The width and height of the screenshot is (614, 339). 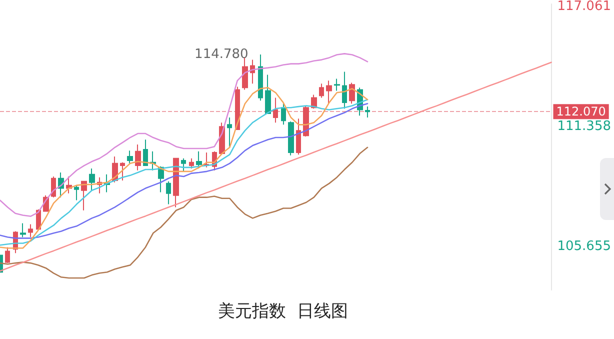 What do you see at coordinates (584, 126) in the screenshot?
I see `y-tick-label: 111.358` at bounding box center [584, 126].